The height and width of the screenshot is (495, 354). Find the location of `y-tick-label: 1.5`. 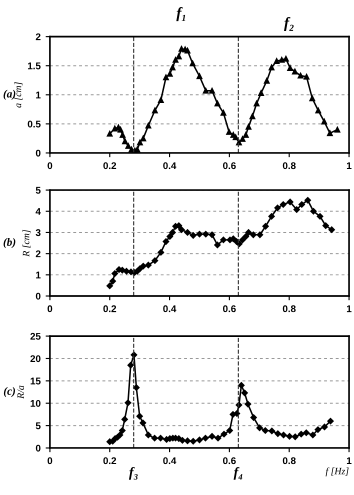

y-tick-label: 1.5 is located at coordinates (34, 66).